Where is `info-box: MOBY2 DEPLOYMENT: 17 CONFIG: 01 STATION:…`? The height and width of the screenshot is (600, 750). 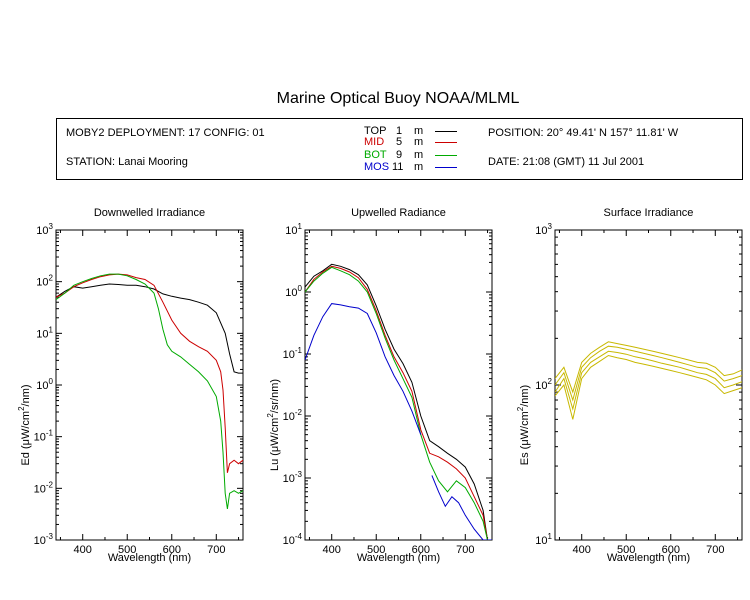 info-box: MOBY2 DEPLOYMENT: 17 CONFIG: 01 STATION:… is located at coordinates (399, 149).